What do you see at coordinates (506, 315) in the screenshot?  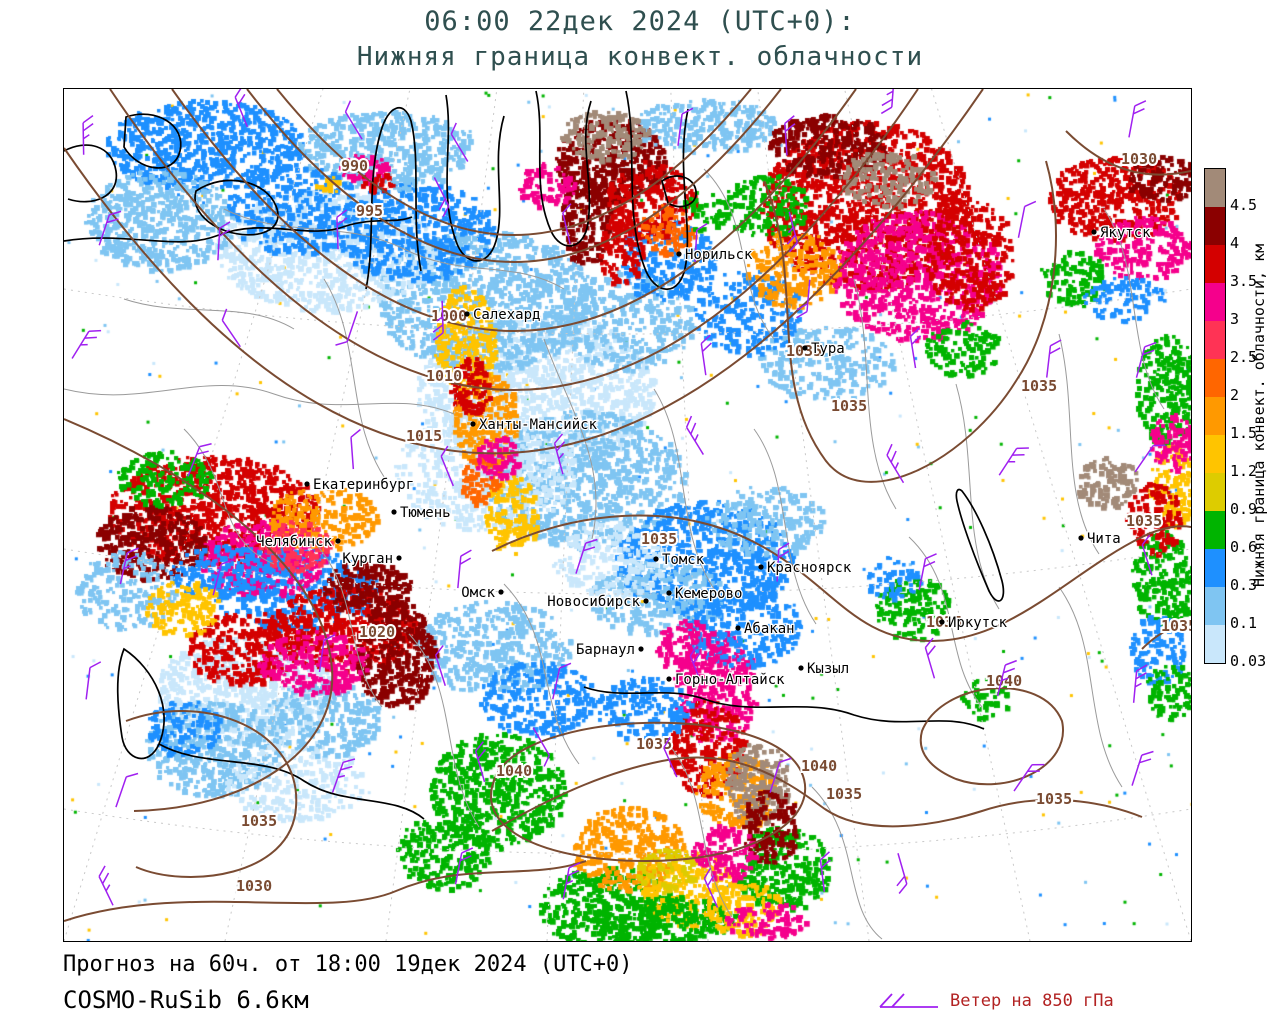 I see `city-label: Салехард` at bounding box center [506, 315].